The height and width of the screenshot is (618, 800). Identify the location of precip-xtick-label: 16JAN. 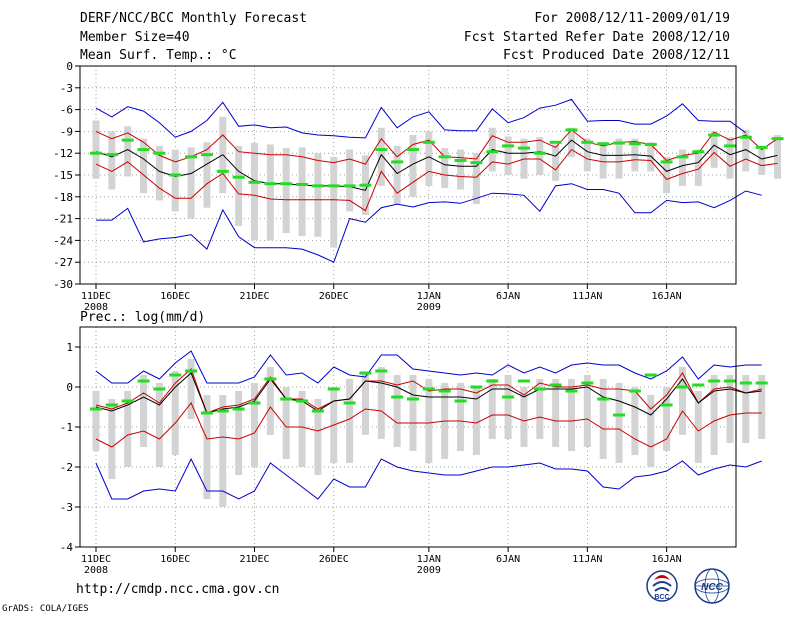
(667, 559).